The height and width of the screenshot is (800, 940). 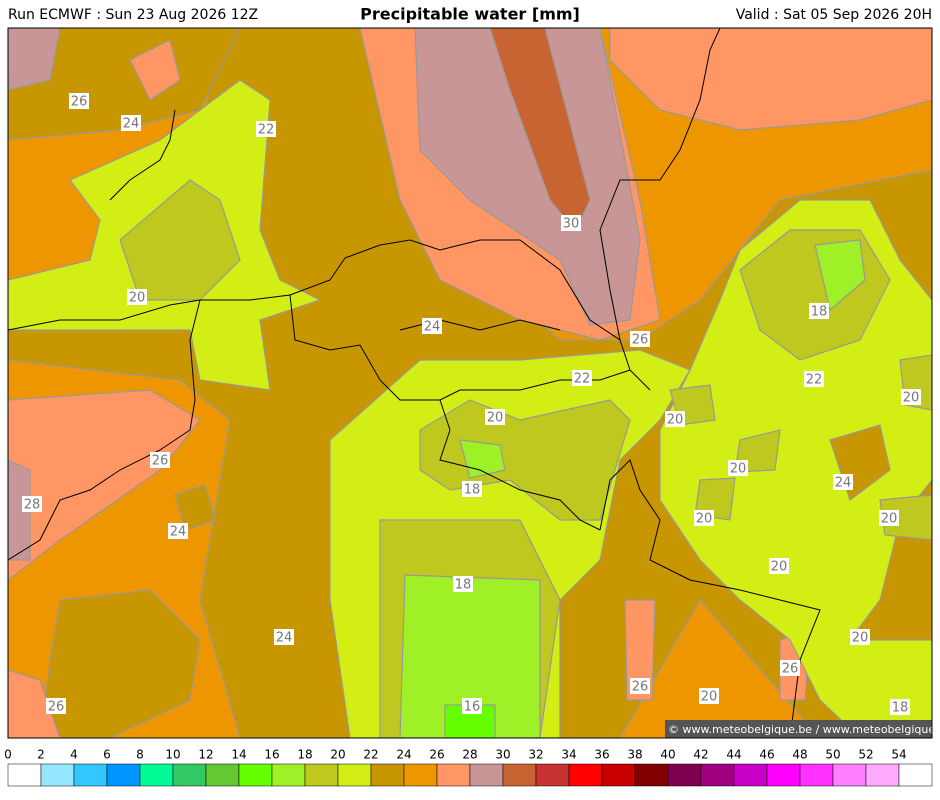 What do you see at coordinates (41, 755) in the screenshot?
I see `colorbar-tick-label: 2` at bounding box center [41, 755].